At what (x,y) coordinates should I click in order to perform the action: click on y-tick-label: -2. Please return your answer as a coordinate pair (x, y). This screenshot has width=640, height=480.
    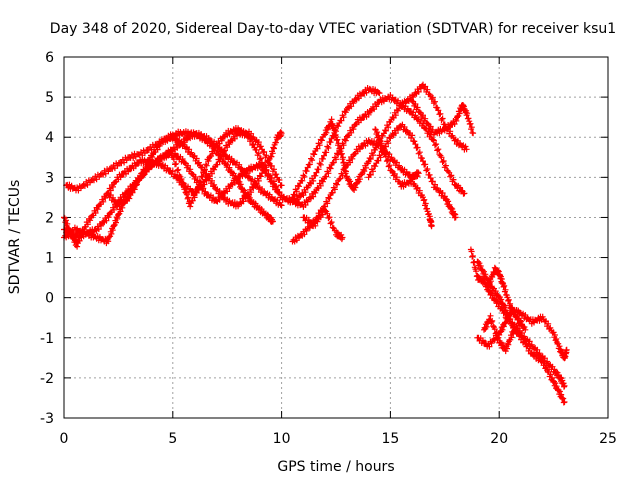
    Looking at the image, I should click on (47, 379).